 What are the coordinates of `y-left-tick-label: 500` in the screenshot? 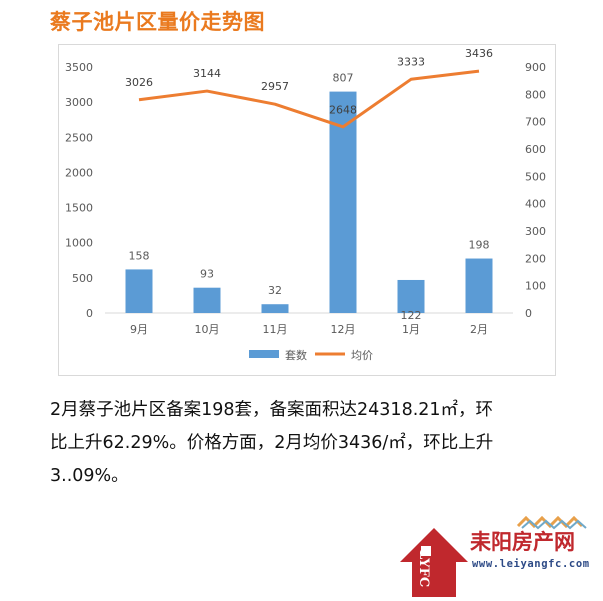 It's located at (82, 278).